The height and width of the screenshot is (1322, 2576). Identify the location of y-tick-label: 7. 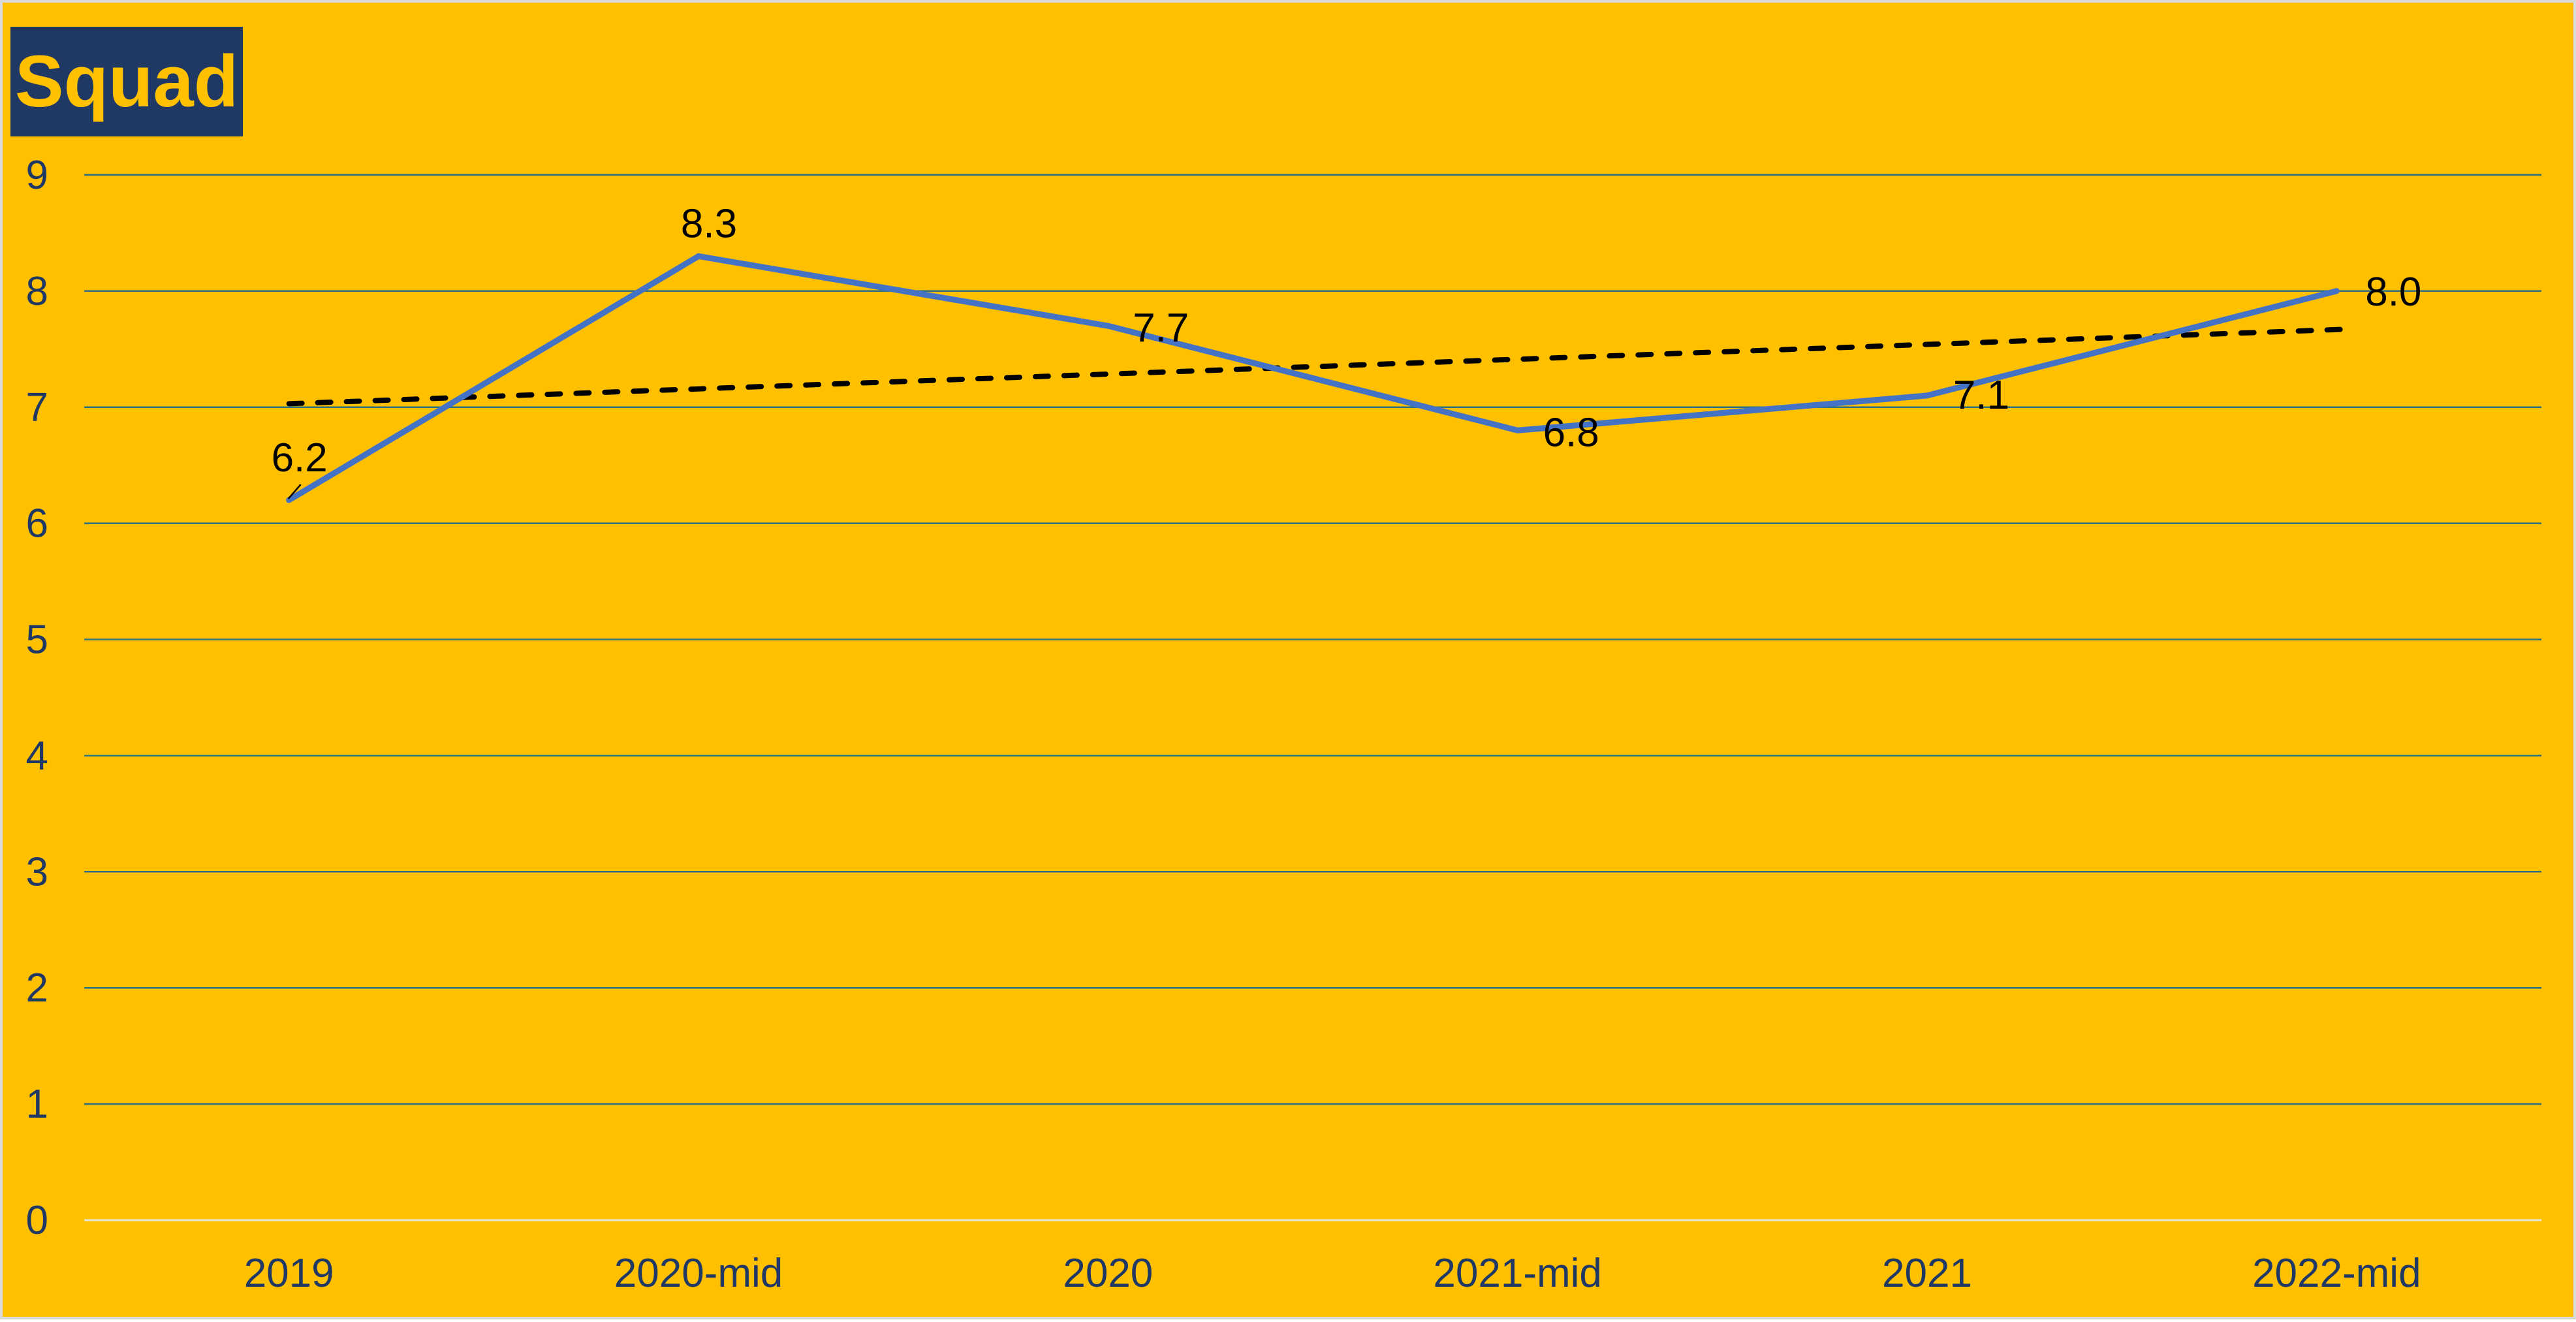
(37, 407).